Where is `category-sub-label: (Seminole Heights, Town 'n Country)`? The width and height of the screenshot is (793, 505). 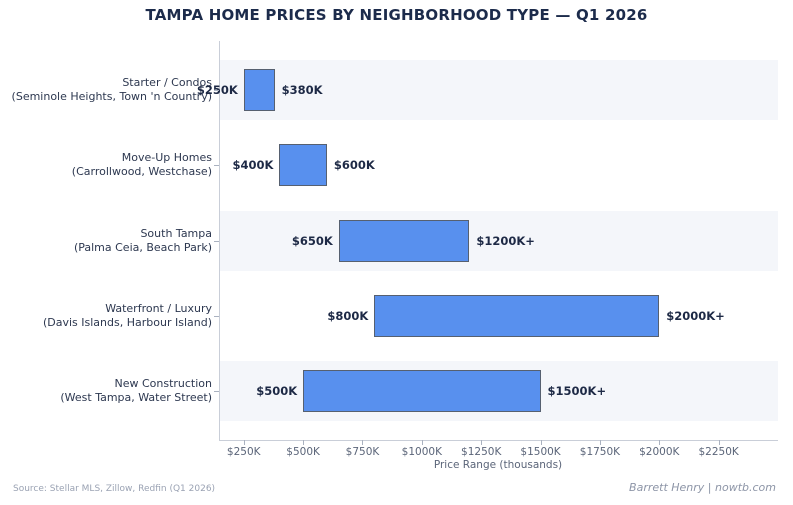
category-sub-label: (Seminole Heights, Town 'n Country) is located at coordinates (111, 96).